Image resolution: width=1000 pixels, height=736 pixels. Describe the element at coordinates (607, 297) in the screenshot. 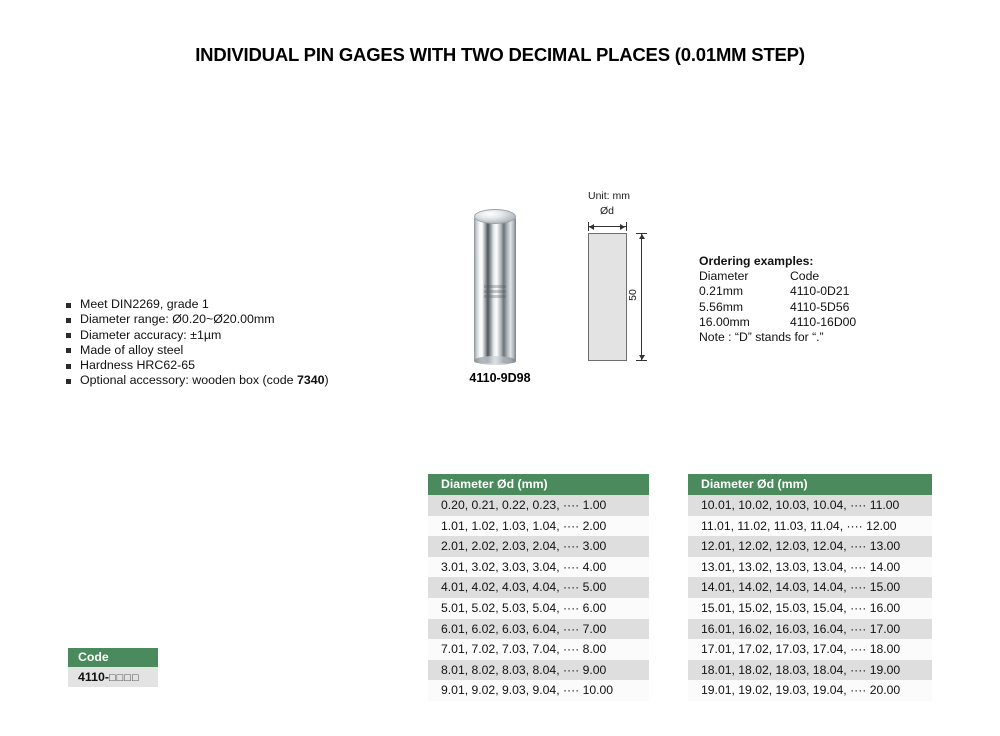

I see `pin-profile-rectangle` at that location.